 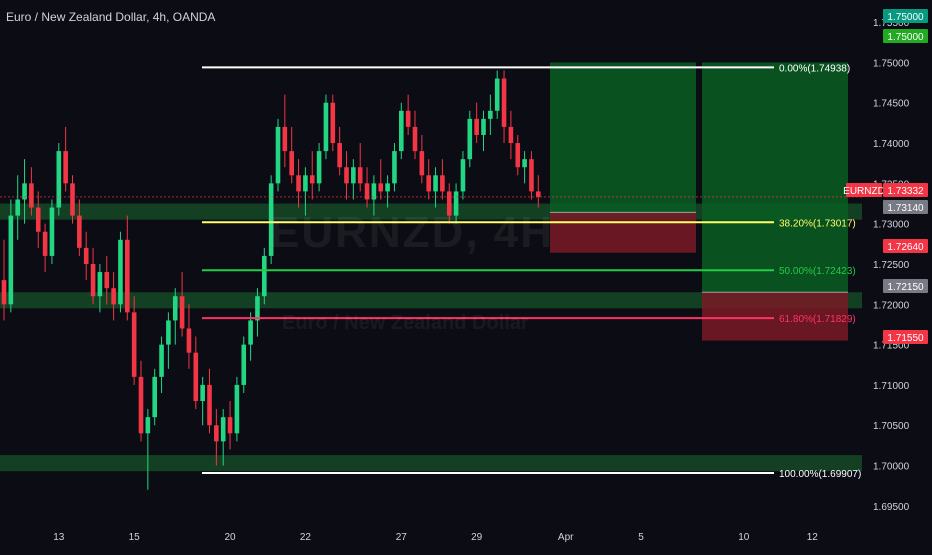 I want to click on symbol-title: Euro / New Zealand Dollar, 4h, OANDA, so click(x=111, y=17).